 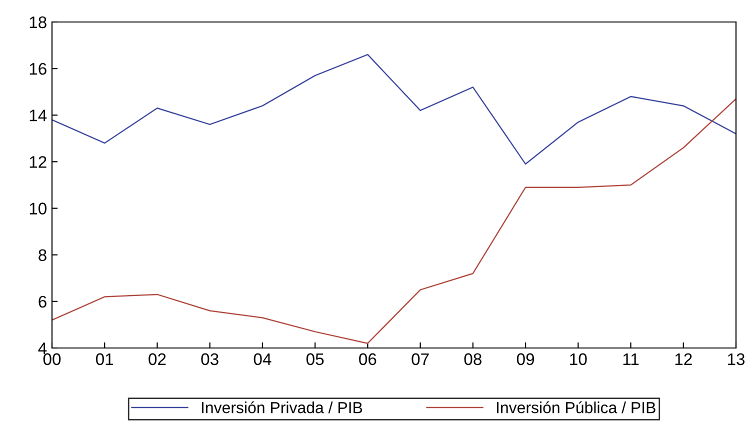 I want to click on x-tick-label: 06, so click(x=367, y=359).